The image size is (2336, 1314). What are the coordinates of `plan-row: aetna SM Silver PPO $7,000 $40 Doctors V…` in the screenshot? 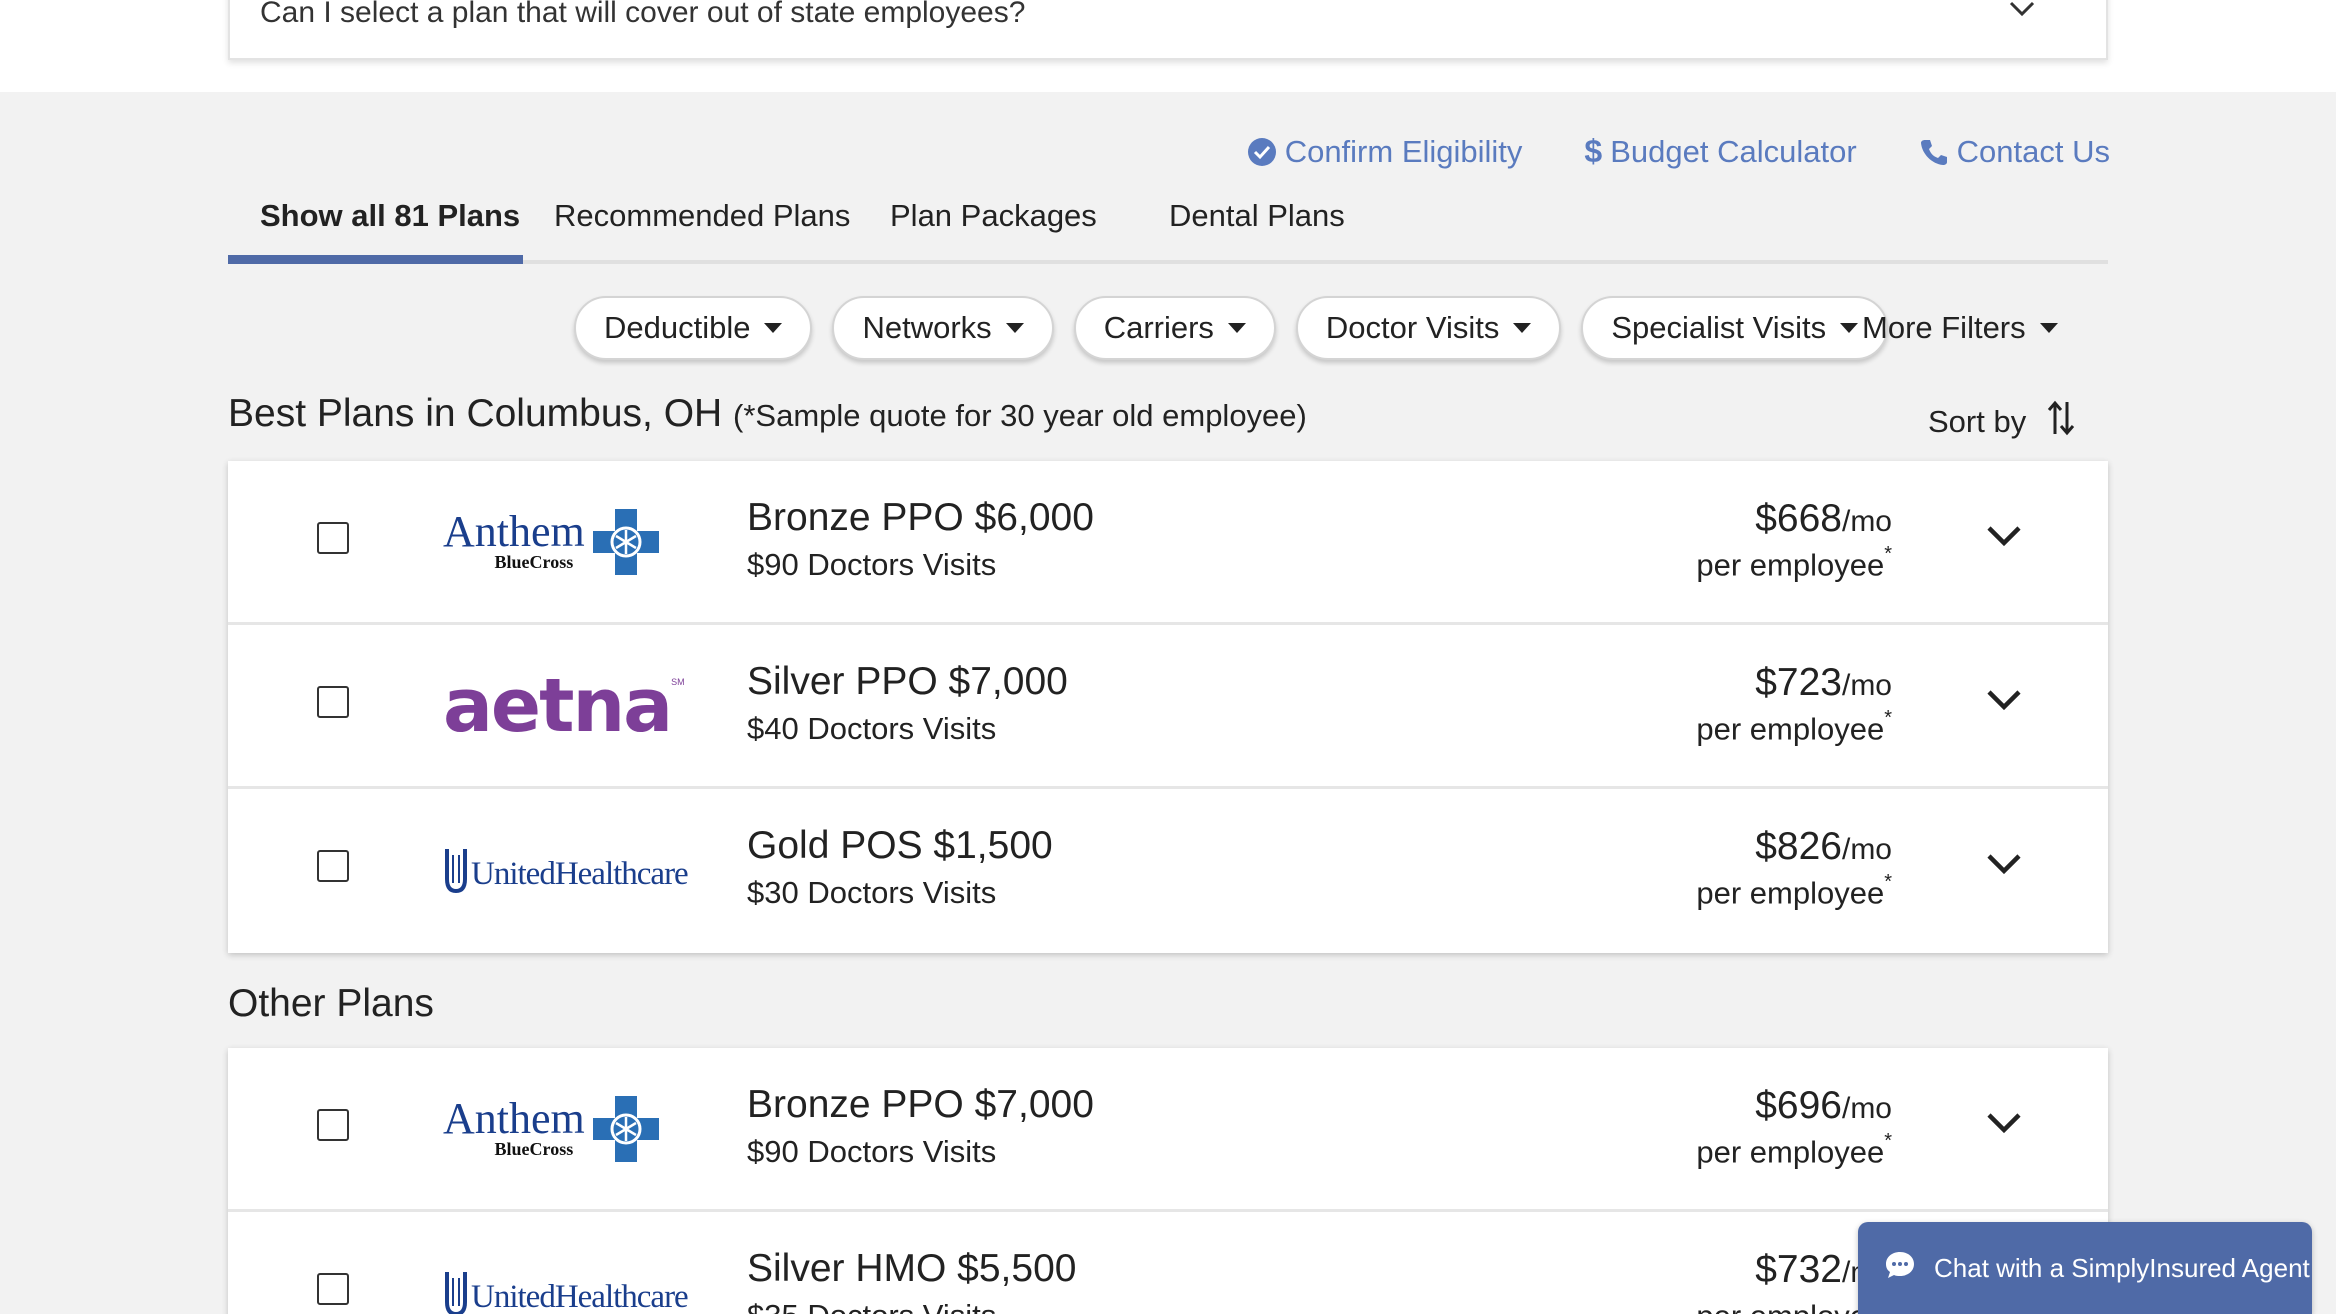 It's located at (1168, 707).